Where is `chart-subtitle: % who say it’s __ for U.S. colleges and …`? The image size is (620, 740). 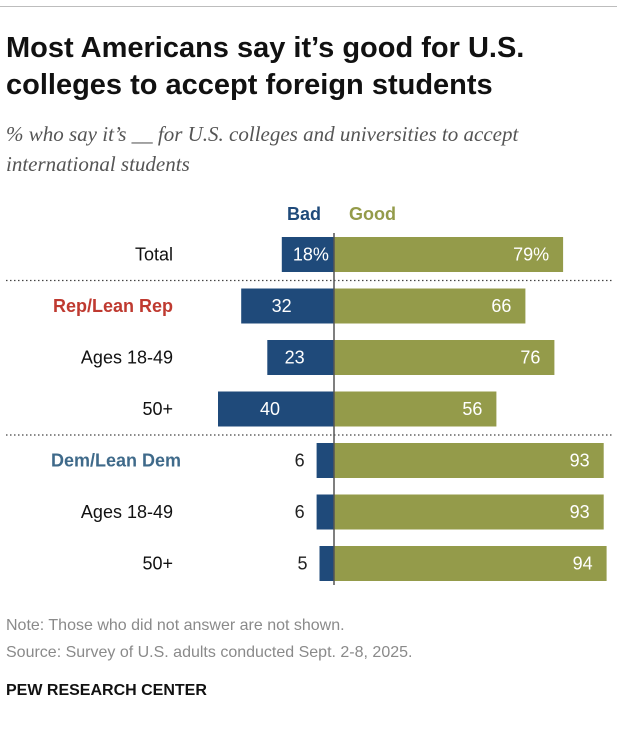 chart-subtitle: % who say it’s __ for U.S. colleges and … is located at coordinates (262, 149).